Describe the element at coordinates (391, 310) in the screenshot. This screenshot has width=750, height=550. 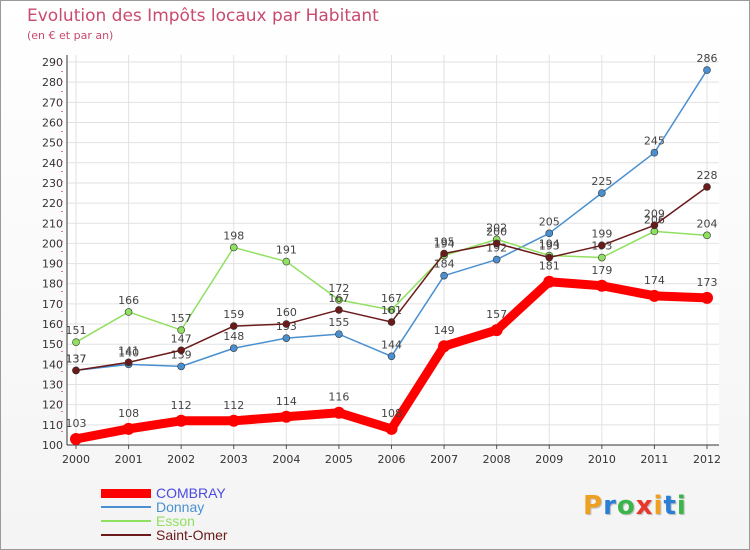
I see `data-label: 161` at that location.